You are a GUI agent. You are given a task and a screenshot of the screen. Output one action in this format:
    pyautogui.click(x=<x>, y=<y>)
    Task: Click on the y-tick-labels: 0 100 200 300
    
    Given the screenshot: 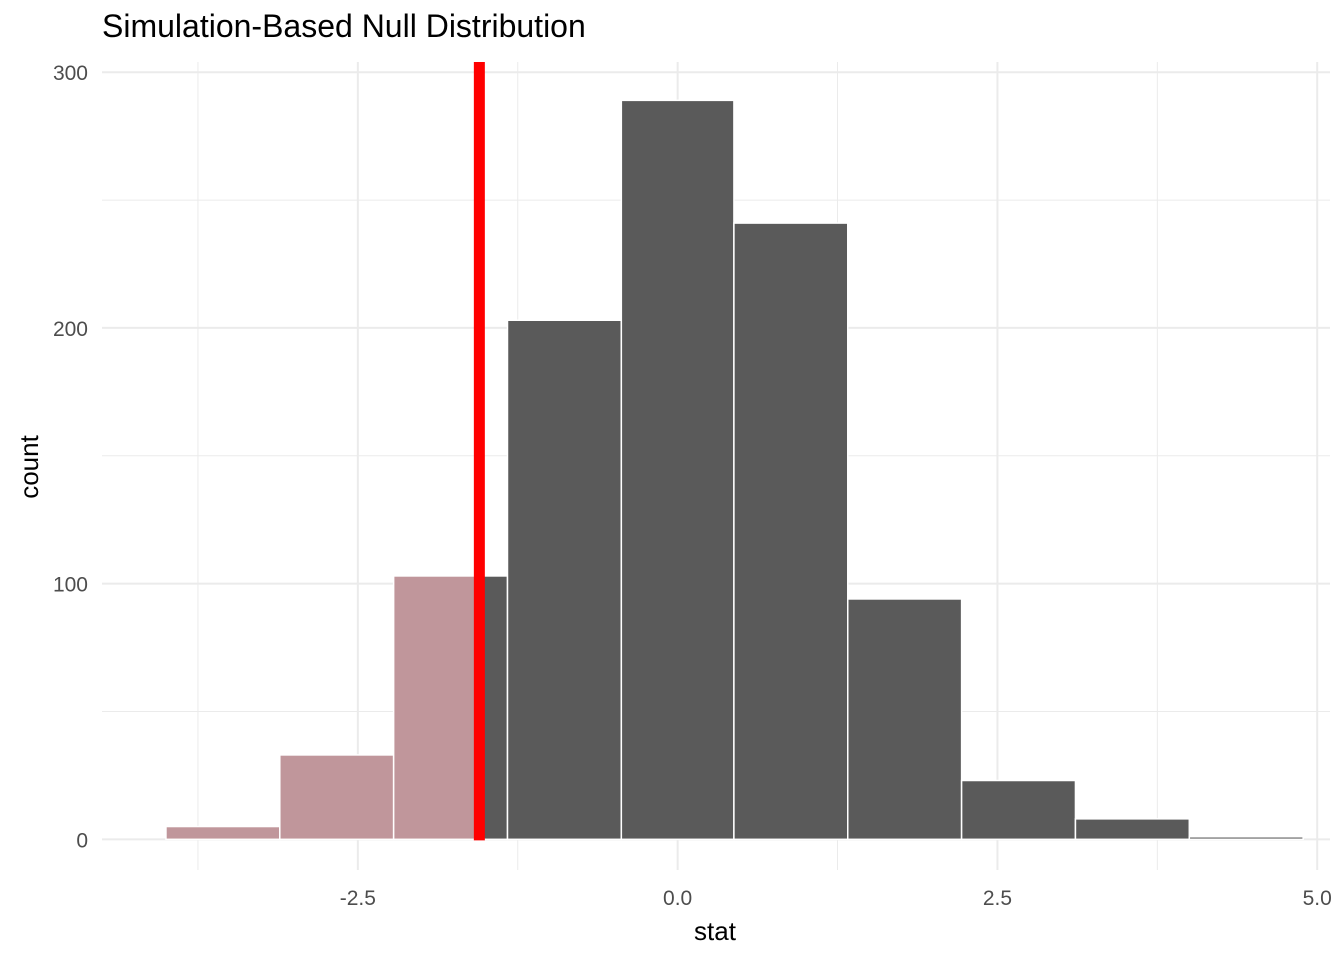 What is the action you would take?
    pyautogui.click(x=70, y=457)
    